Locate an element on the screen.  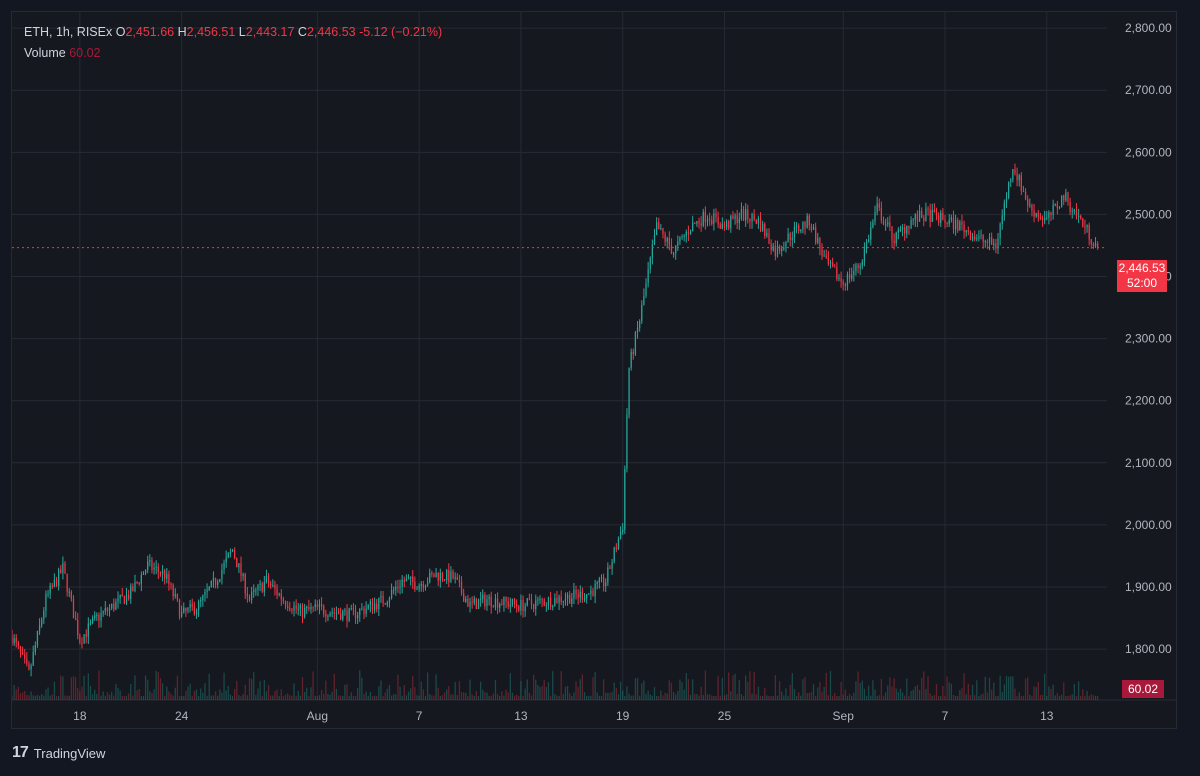
tradingview-brand: 17 TradingView is located at coordinates (58, 753).